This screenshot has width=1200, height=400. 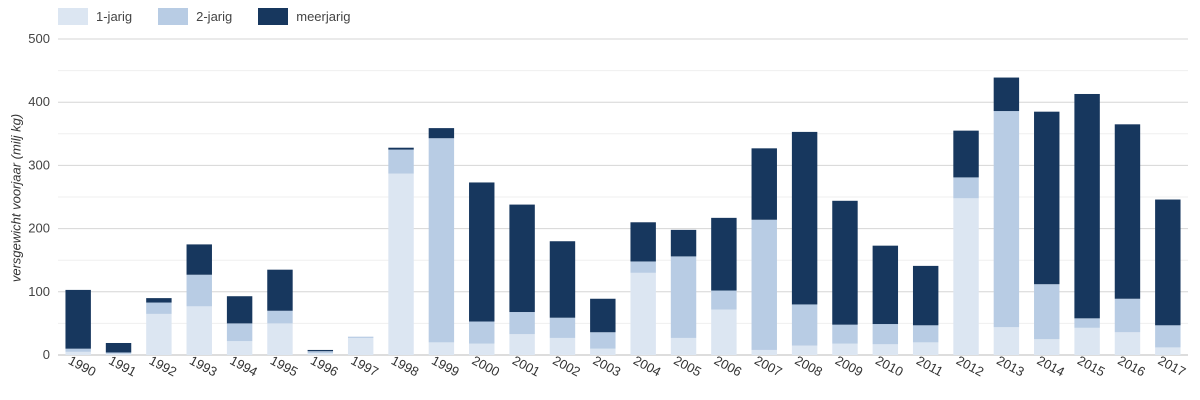 I want to click on bar-segment-meerjarig-1990, so click(x=78, y=319).